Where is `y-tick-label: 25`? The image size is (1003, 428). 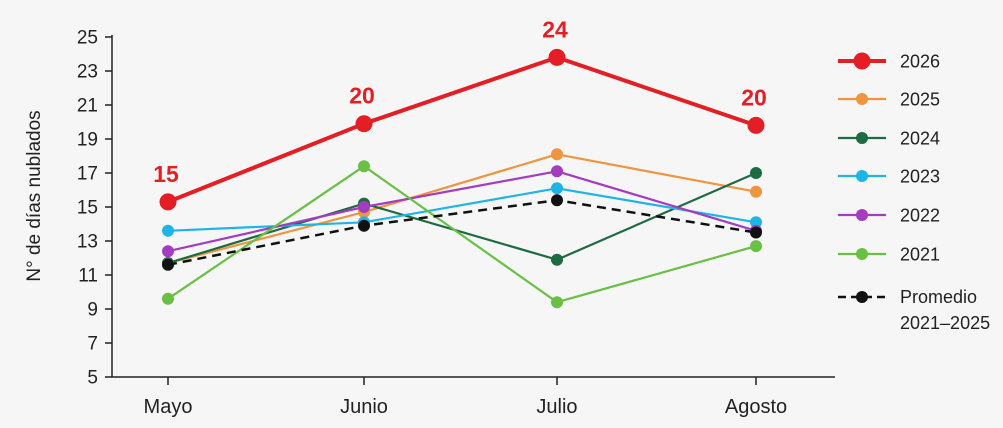
y-tick-label: 25 is located at coordinates (87, 38).